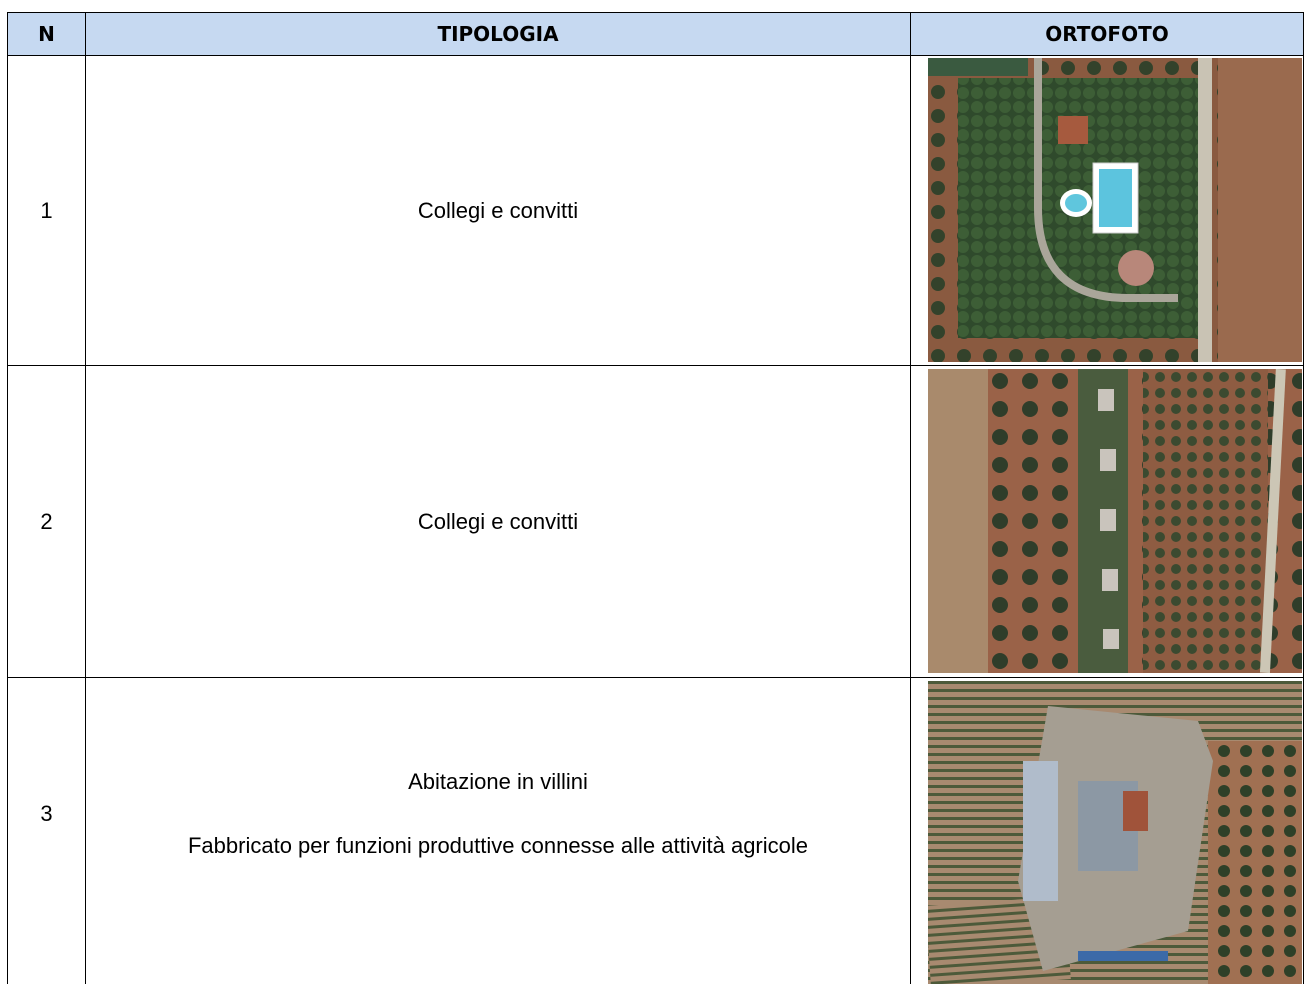 The width and height of the screenshot is (1304, 984). Describe the element at coordinates (46, 210) in the screenshot. I see `row-number: 1` at that location.